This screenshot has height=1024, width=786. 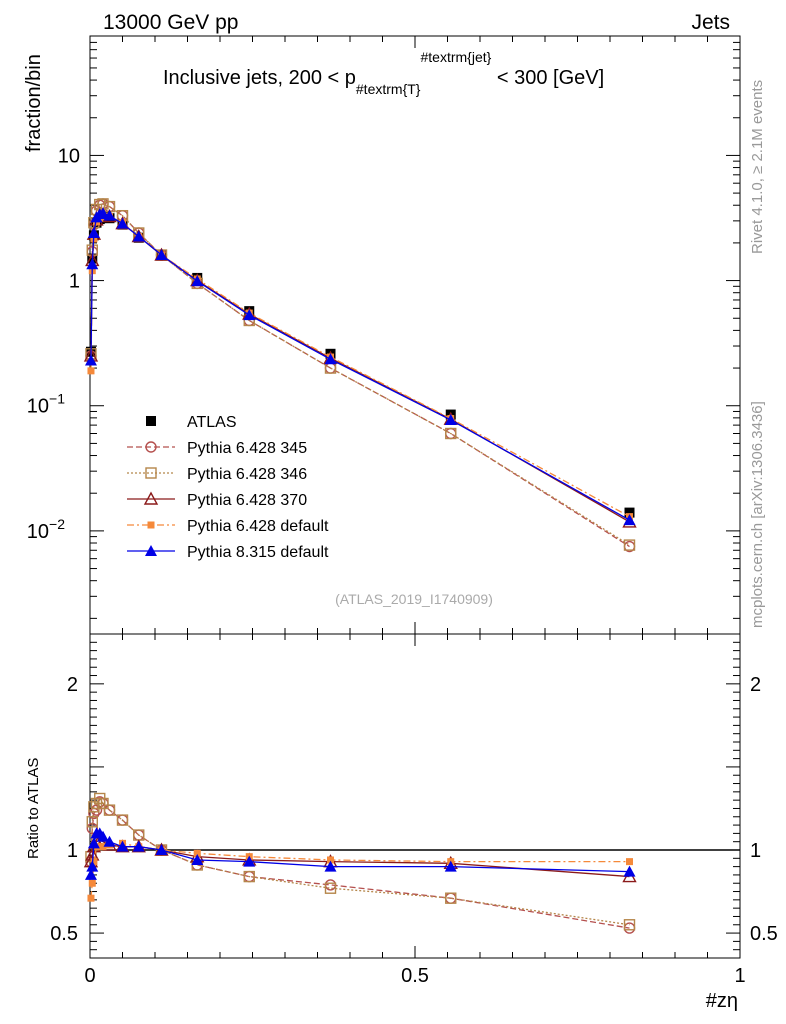 I want to click on ratio-tick-label: 0.5, so click(x=64, y=934).